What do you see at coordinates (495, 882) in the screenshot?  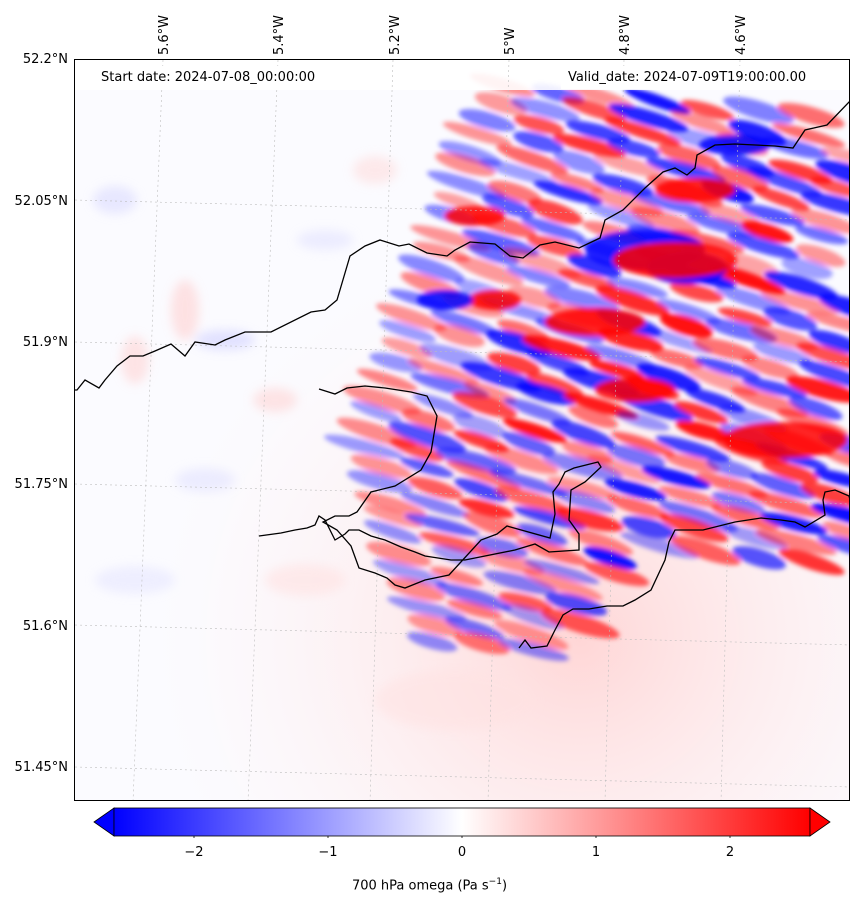 I see `colorbar-label-exponent: −1` at bounding box center [495, 882].